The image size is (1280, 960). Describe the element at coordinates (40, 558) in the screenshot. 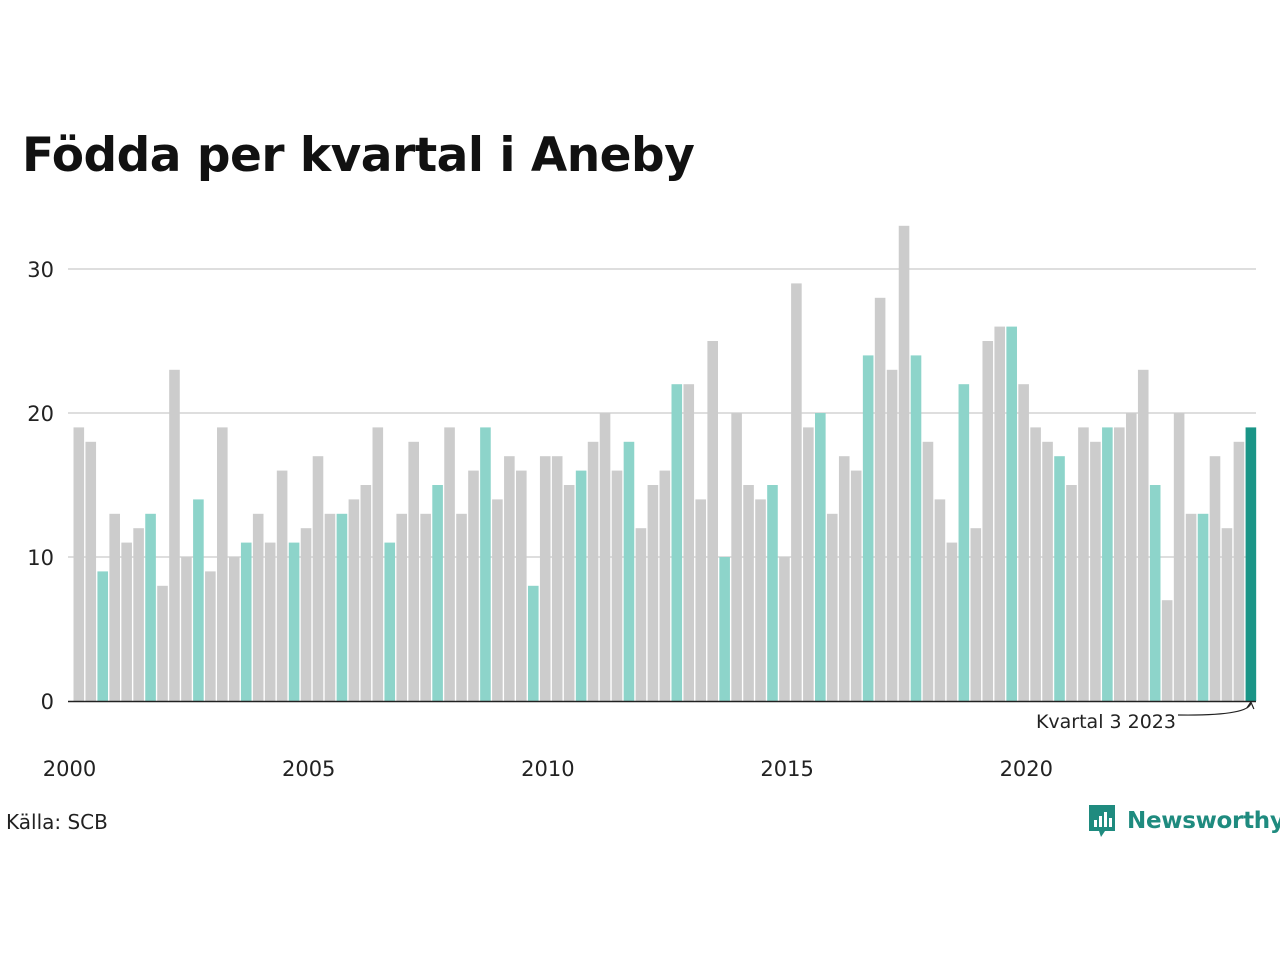

I see `y-tick-label: 10` at that location.